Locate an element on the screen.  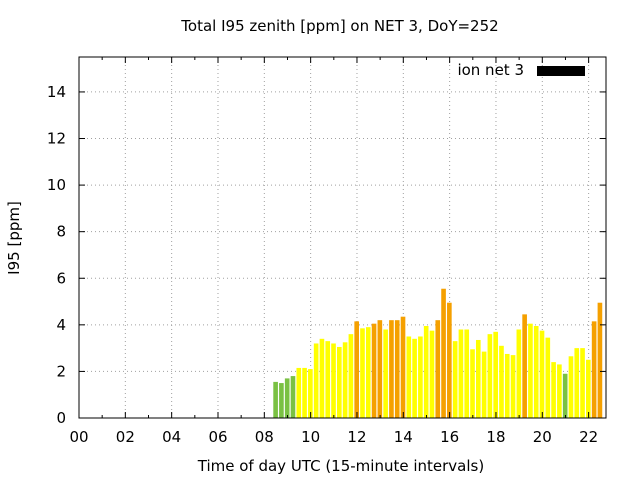
y-tick-label: 2 is located at coordinates (61, 371).